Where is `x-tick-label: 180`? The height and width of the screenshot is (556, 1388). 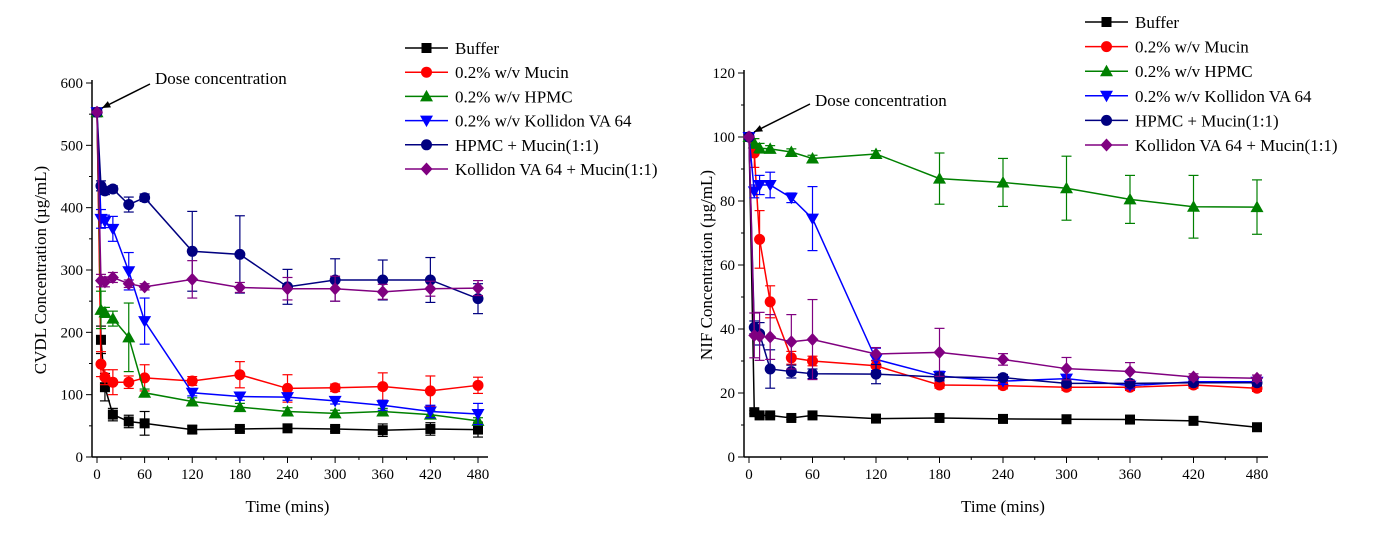
x-tick-label: 180 is located at coordinates (939, 475).